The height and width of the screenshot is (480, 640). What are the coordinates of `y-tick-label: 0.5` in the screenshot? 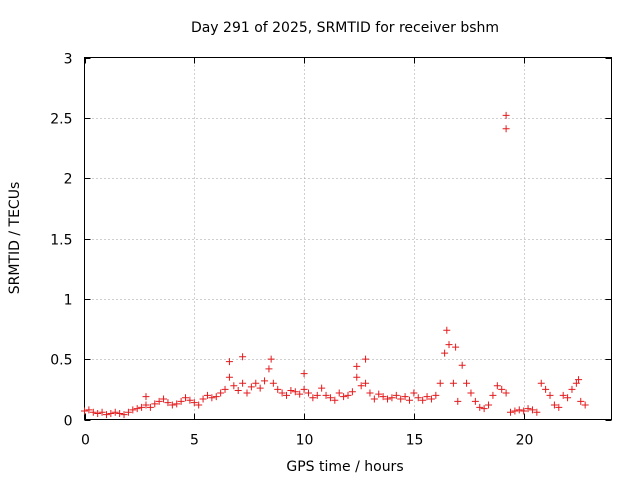 It's located at (61, 361).